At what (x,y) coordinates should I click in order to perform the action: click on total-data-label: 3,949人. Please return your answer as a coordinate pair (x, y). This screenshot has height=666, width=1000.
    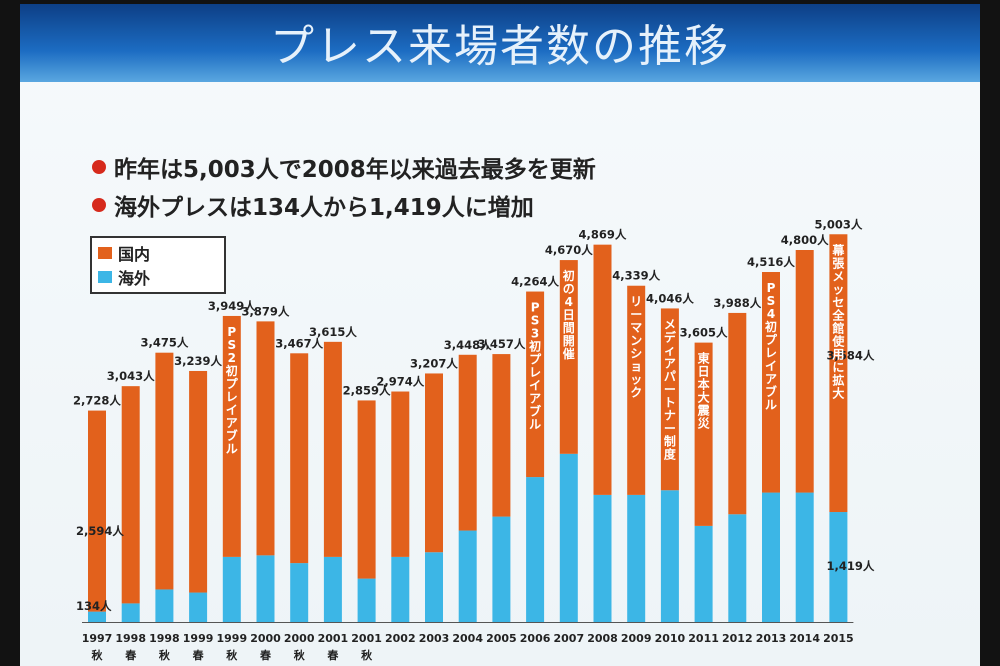
    Looking at the image, I should click on (232, 306).